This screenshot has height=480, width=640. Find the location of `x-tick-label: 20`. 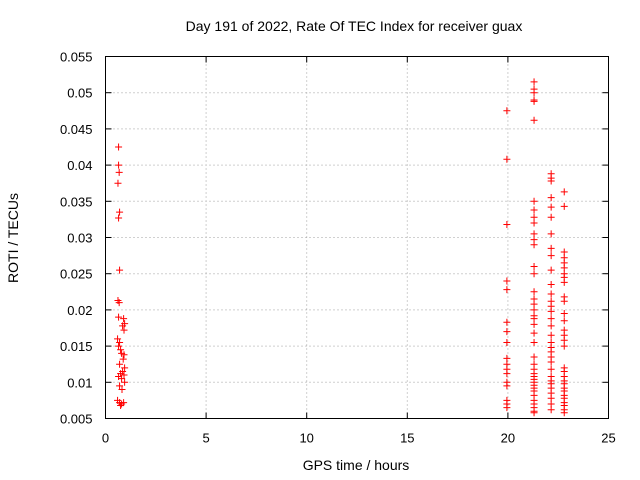

x-tick-label: 20 is located at coordinates (508, 438).